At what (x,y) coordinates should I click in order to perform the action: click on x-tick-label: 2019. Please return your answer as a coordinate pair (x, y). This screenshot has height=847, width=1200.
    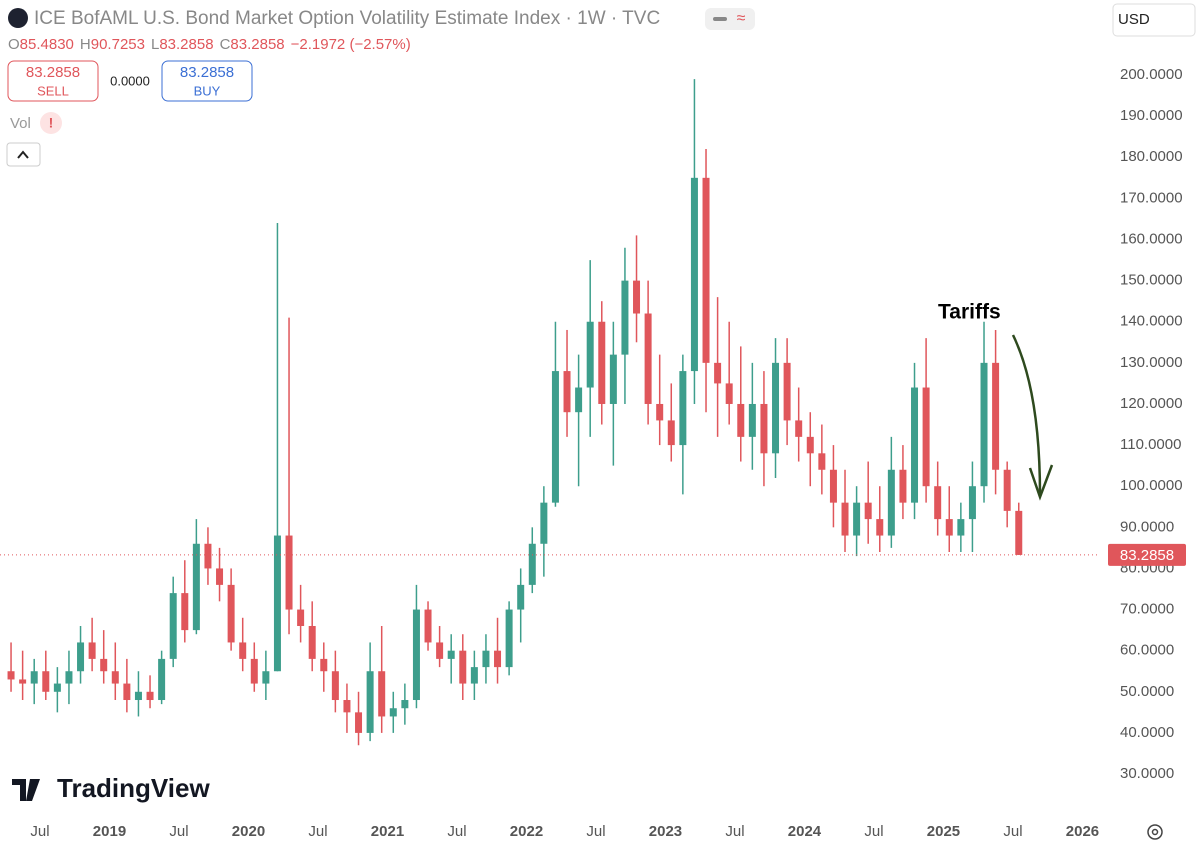
    Looking at the image, I should click on (109, 831).